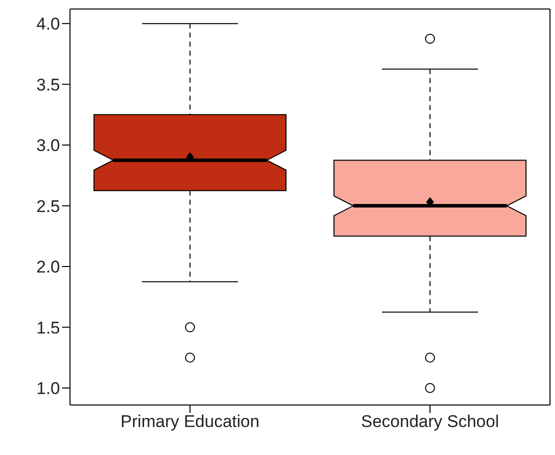 This screenshot has height=455, width=555. Describe the element at coordinates (48, 267) in the screenshot. I see `y-tick-label: 2.0` at that location.